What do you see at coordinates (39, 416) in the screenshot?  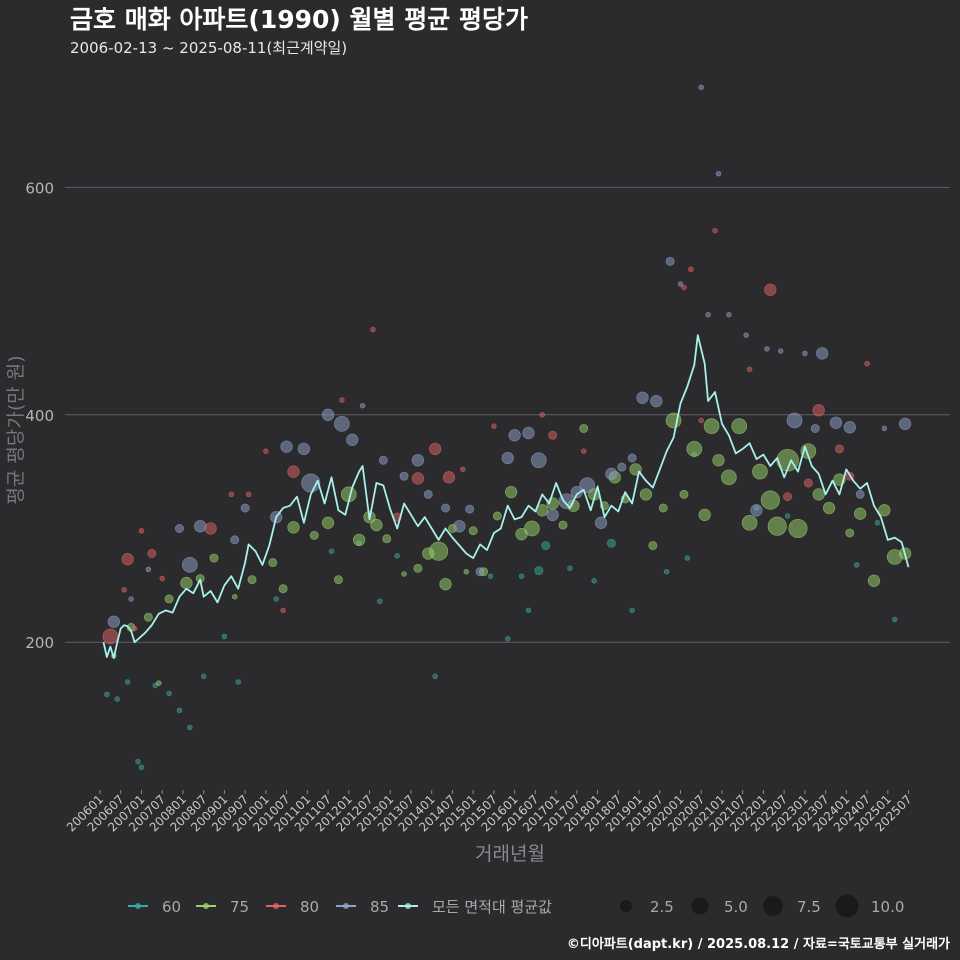 I see `y-tick-label: 400` at bounding box center [39, 416].